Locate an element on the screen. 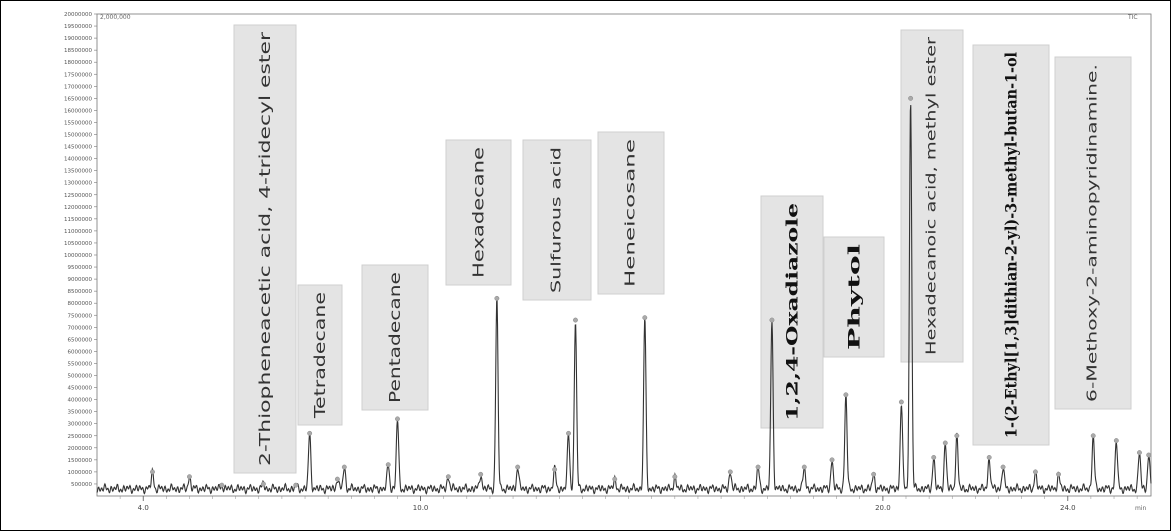 Image resolution: width=1171 pixels, height=531 pixels. y-tick-label: 9000000 is located at coordinates (80, 280).